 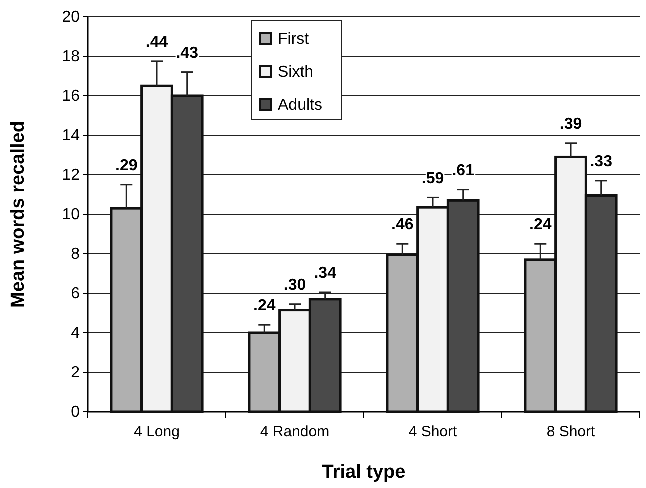 I want to click on legend-label: Sixth, so click(x=296, y=72).